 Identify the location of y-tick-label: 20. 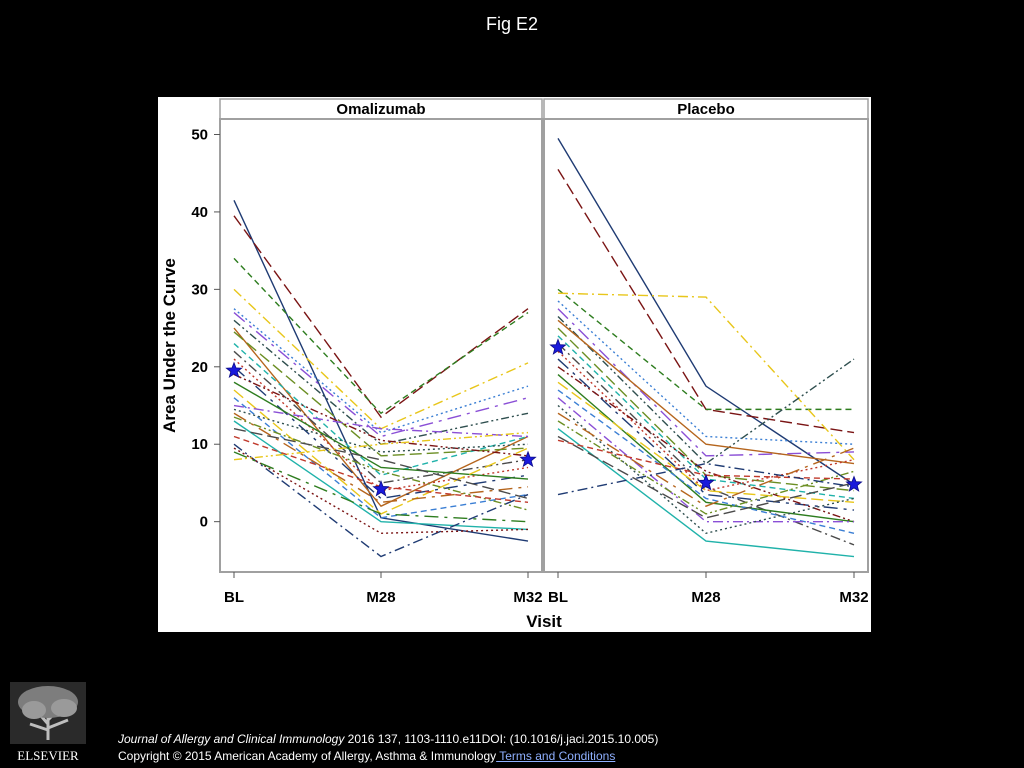
(199, 367).